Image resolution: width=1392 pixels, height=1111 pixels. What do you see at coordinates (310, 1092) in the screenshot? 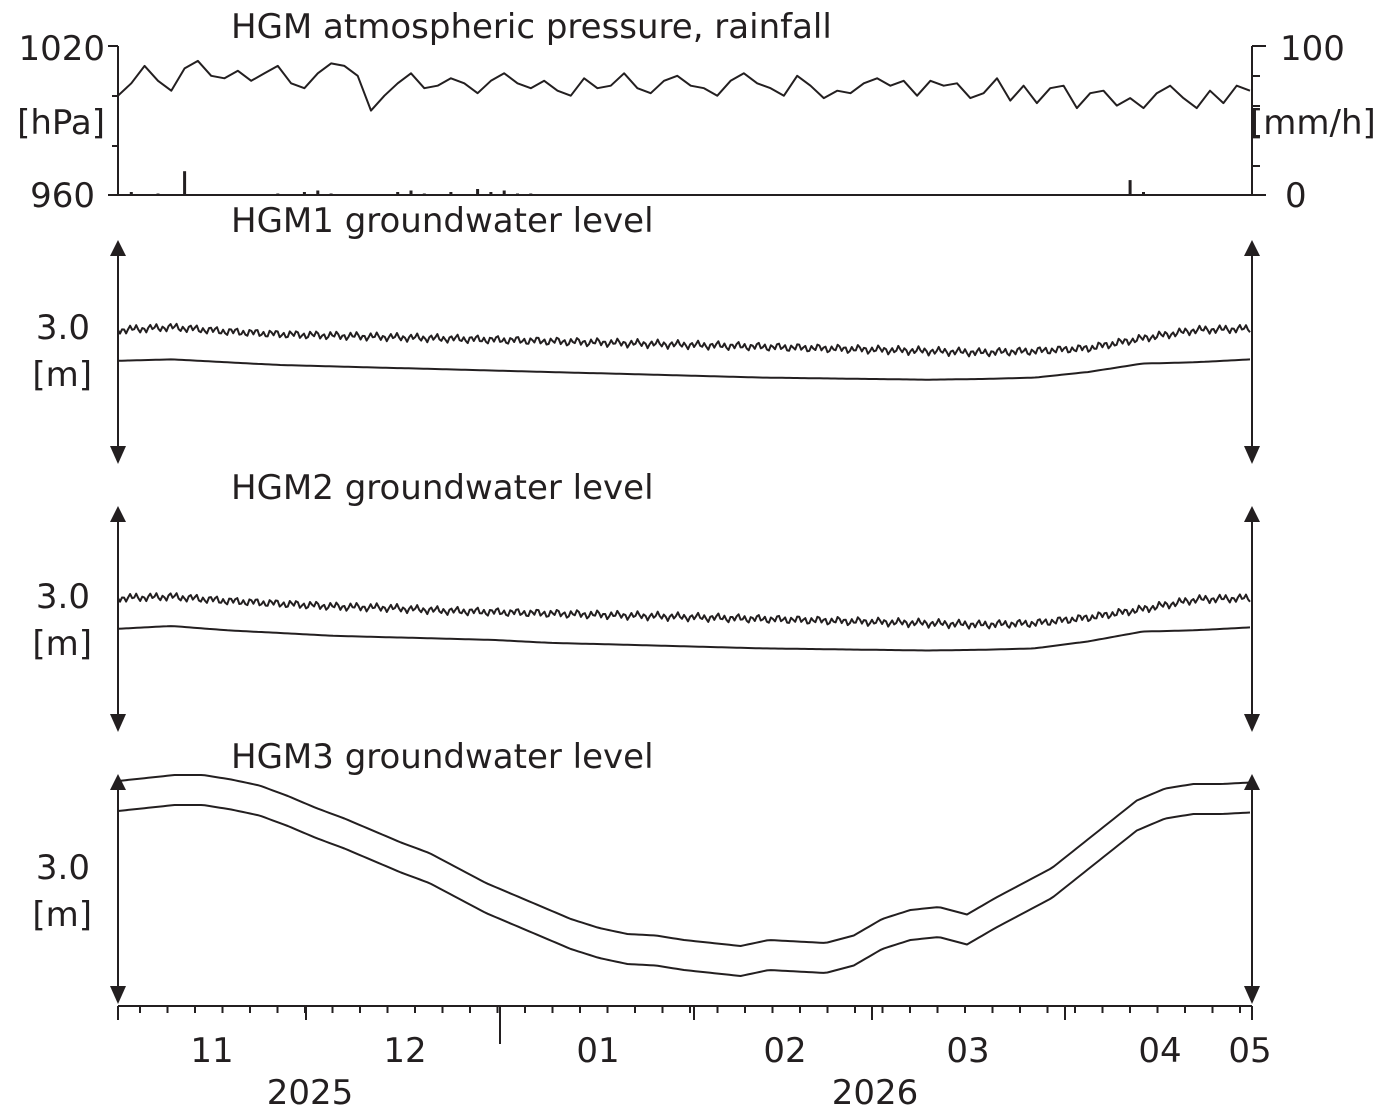
I see `year-label-2025: 2025` at bounding box center [310, 1092].